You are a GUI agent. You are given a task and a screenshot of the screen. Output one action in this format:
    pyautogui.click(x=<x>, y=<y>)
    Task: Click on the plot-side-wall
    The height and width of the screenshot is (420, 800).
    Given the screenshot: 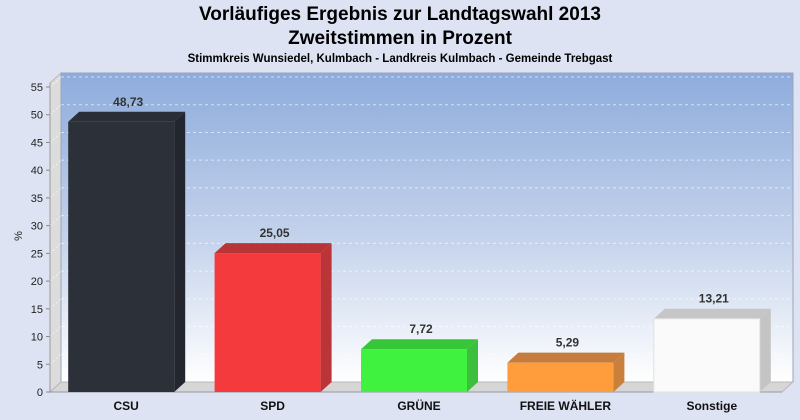 What is the action you would take?
    pyautogui.click(x=55, y=232)
    